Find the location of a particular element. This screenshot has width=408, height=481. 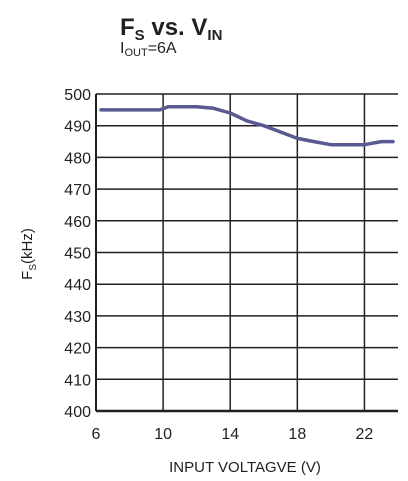

x-tick-label: 10 is located at coordinates (163, 434).